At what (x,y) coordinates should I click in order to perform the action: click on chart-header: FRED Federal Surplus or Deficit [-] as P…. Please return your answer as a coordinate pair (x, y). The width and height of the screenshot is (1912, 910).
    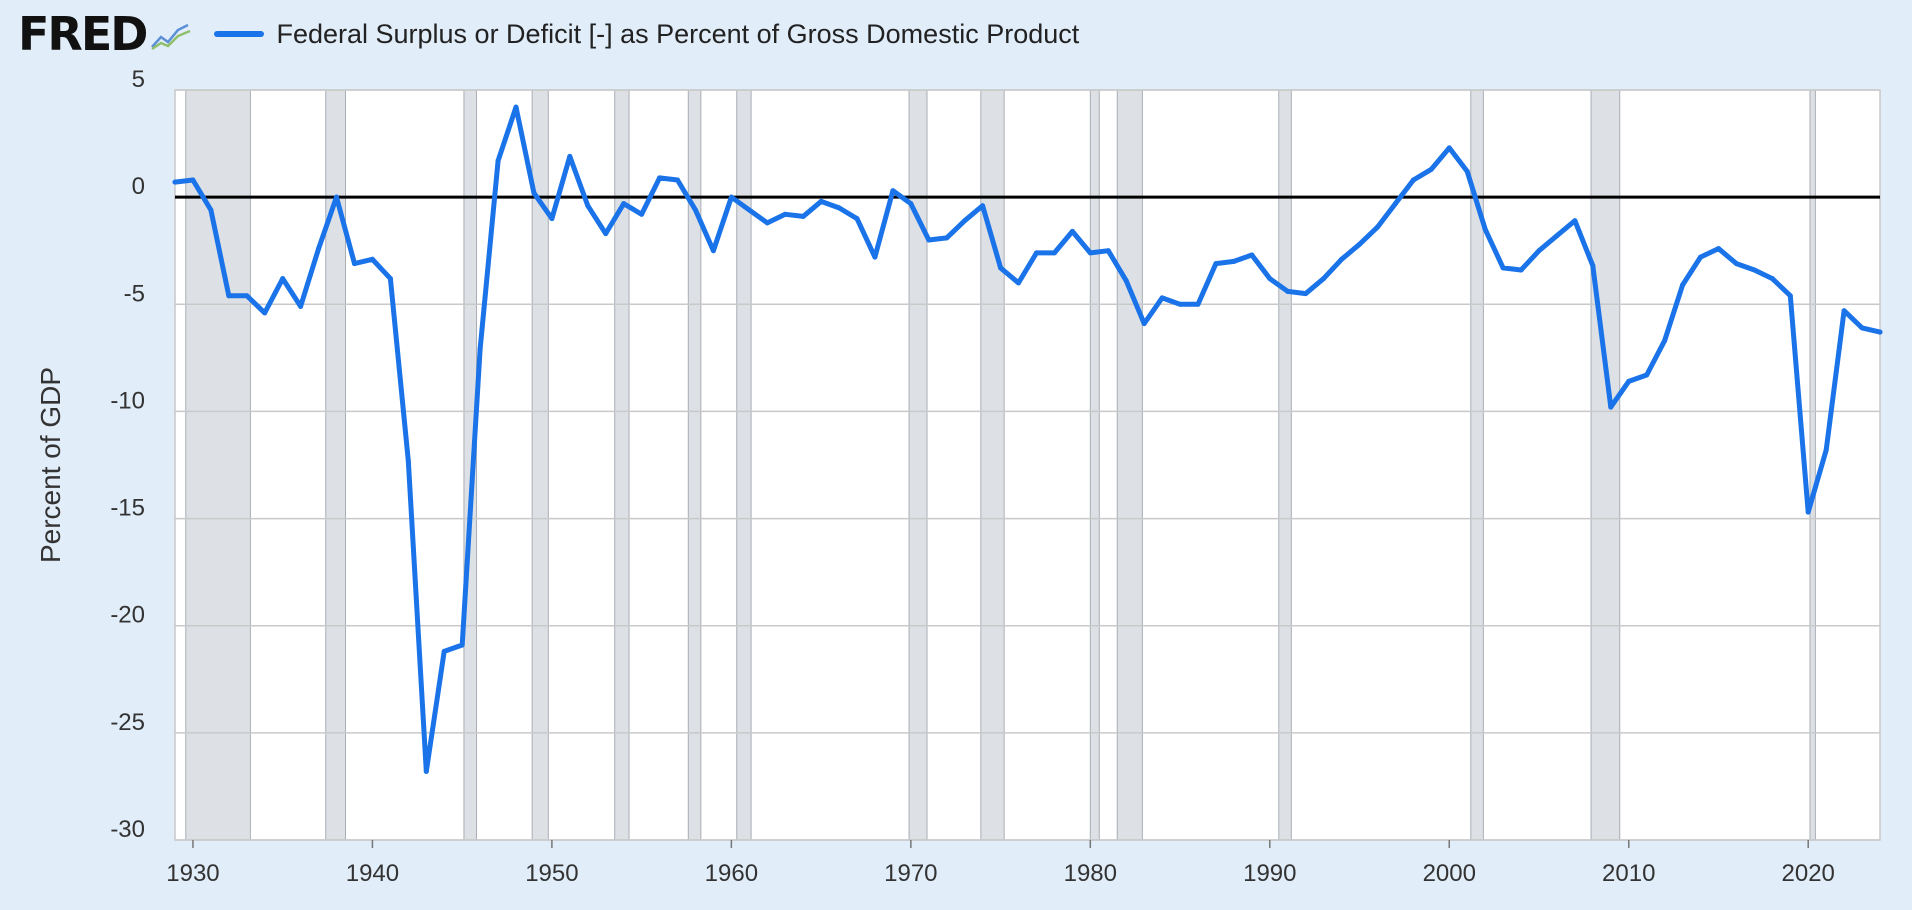
    Looking at the image, I should click on (548, 34).